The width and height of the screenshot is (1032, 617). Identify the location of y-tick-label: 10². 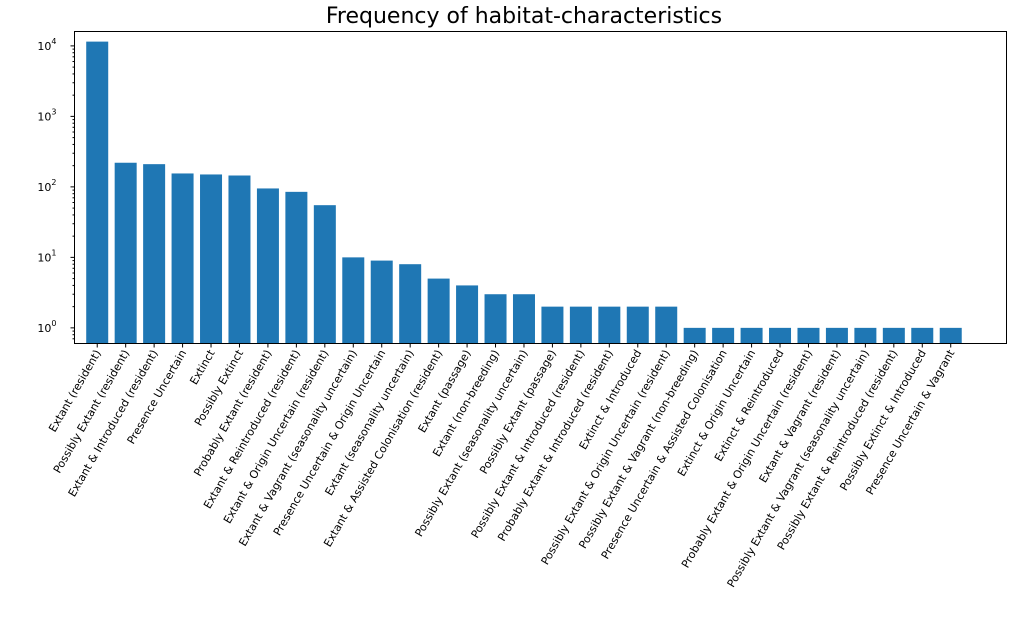
(46, 186).